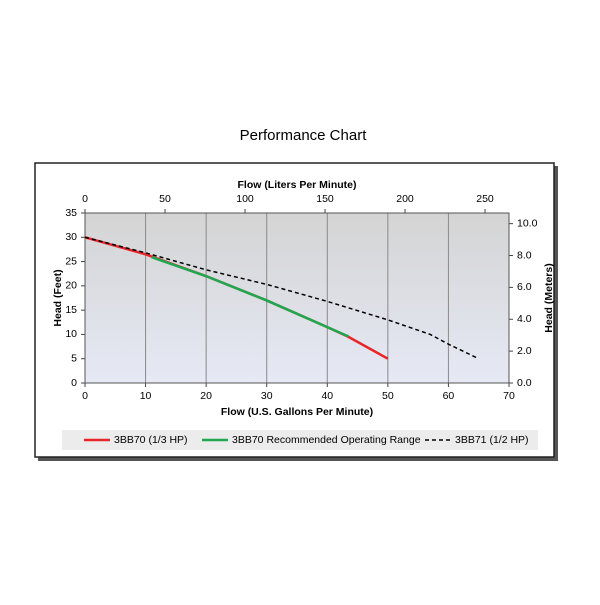 The image size is (600, 605). I want to click on y2-tick-label: 10.0, so click(527, 223).